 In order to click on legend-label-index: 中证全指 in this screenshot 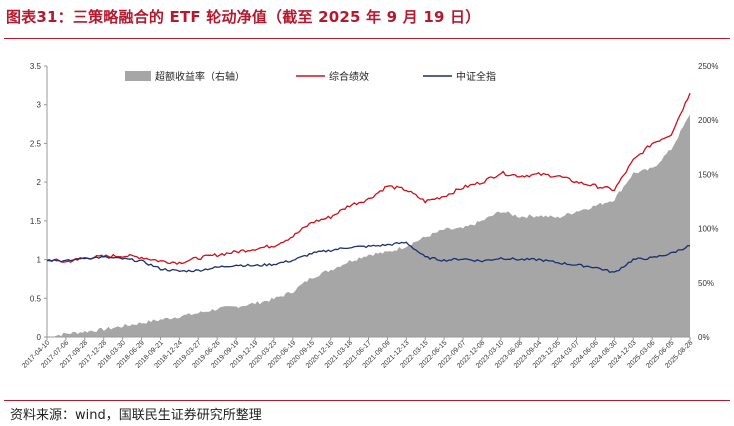, I will do `click(476, 76)`.